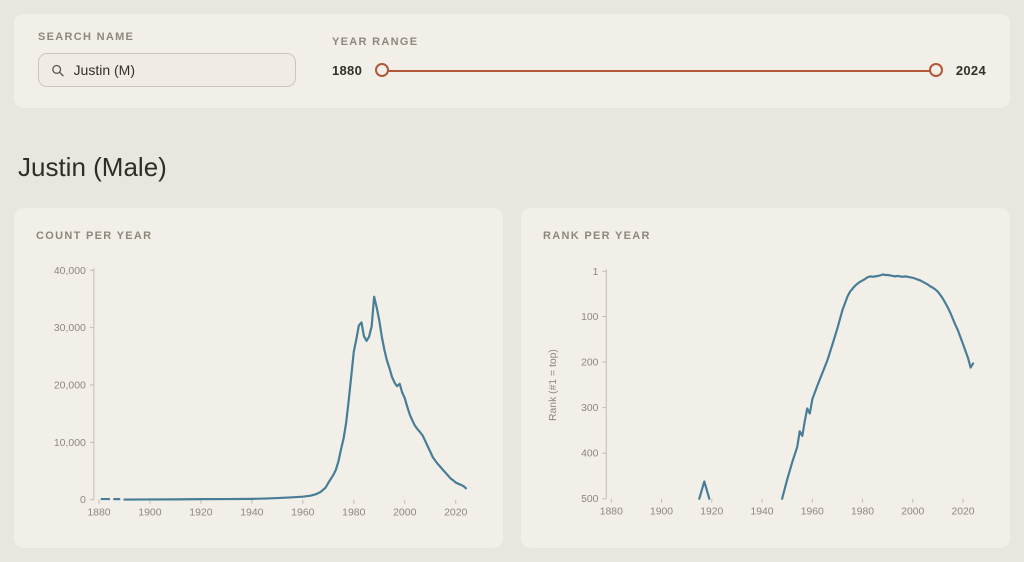  I want to click on svg-text: 10,000, so click(70, 443).